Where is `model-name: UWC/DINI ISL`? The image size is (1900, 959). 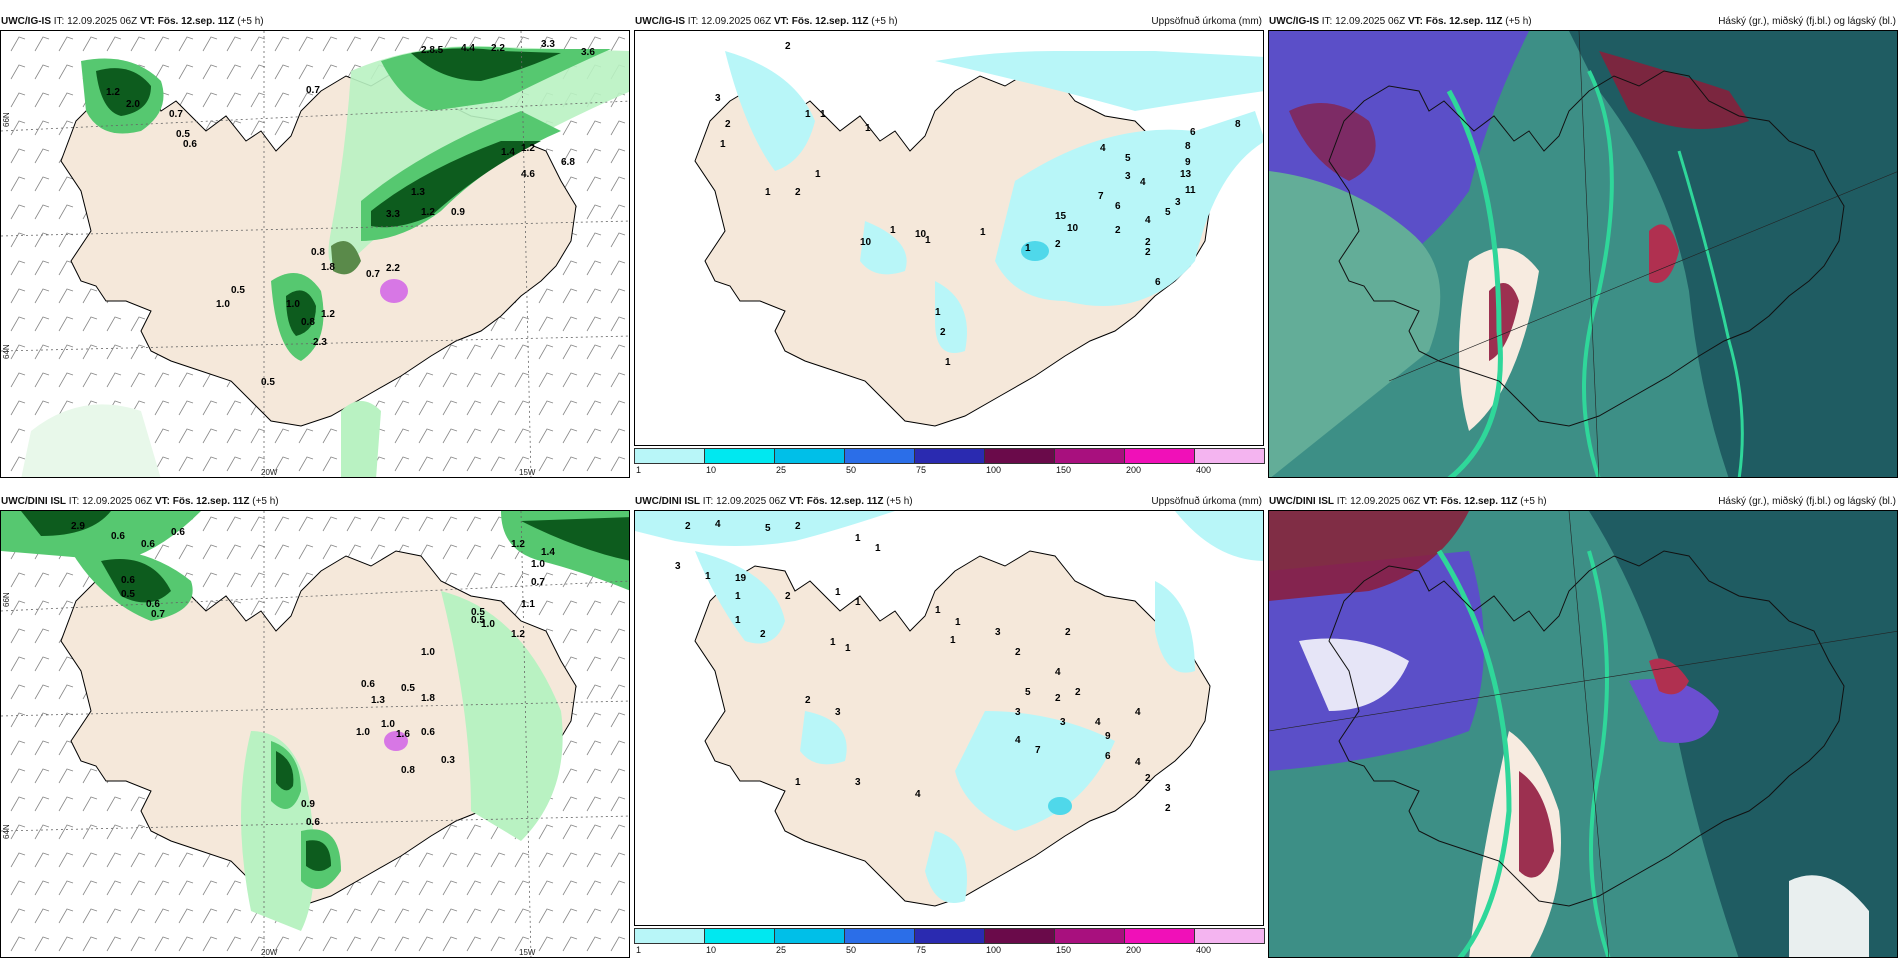
model-name: UWC/DINI ISL is located at coordinates (33, 501).